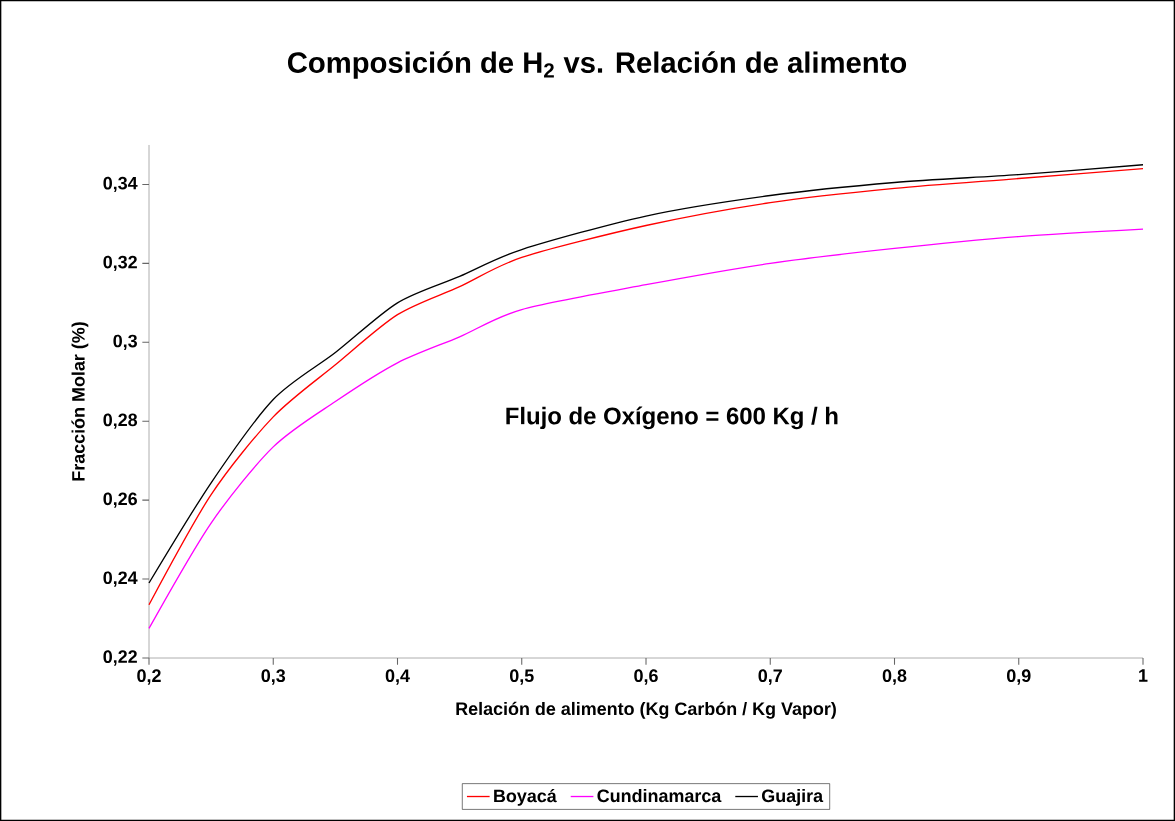 This screenshot has width=1175, height=821. Describe the element at coordinates (125, 342) in the screenshot. I see `y-tick-label: 0,3` at that location.